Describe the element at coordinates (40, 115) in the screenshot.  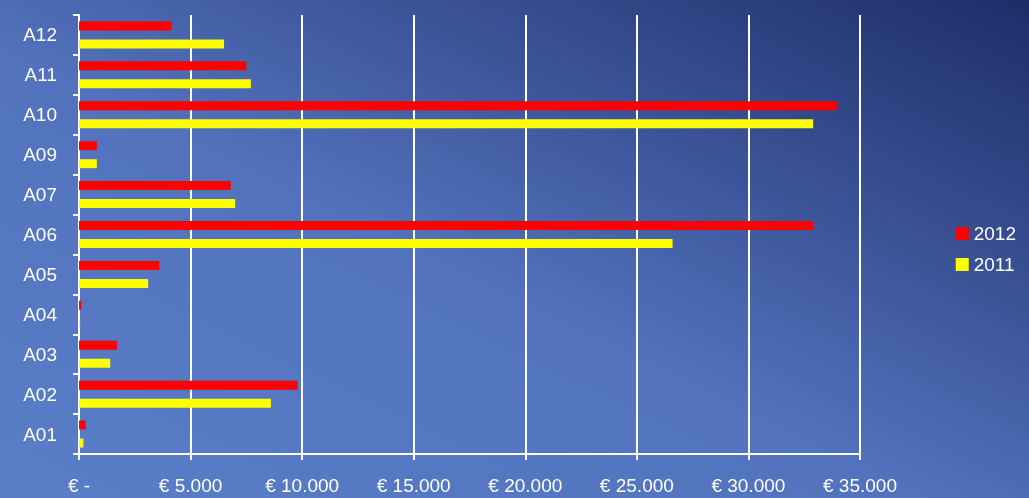
I see `y-tick-label: A10` at that location.